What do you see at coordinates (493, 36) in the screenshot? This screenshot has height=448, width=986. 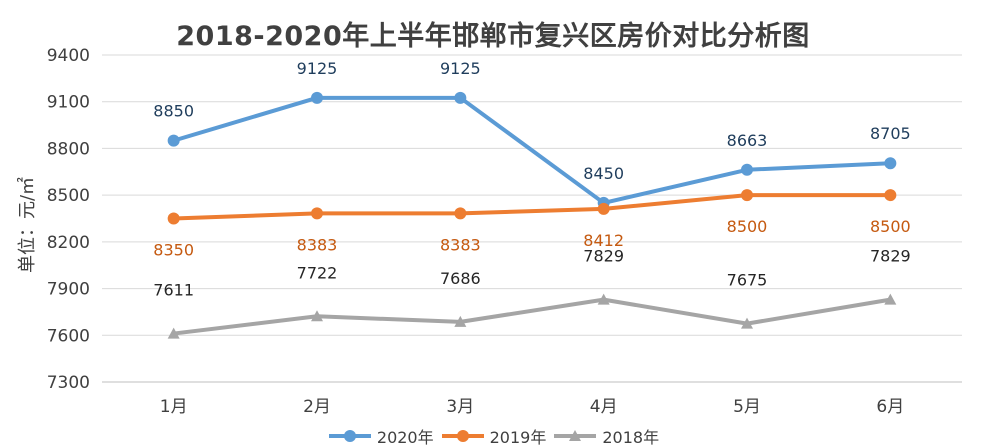 I see `chart-title: 2018-2020年上半年邯郸市复兴区房价对比分析图` at bounding box center [493, 36].